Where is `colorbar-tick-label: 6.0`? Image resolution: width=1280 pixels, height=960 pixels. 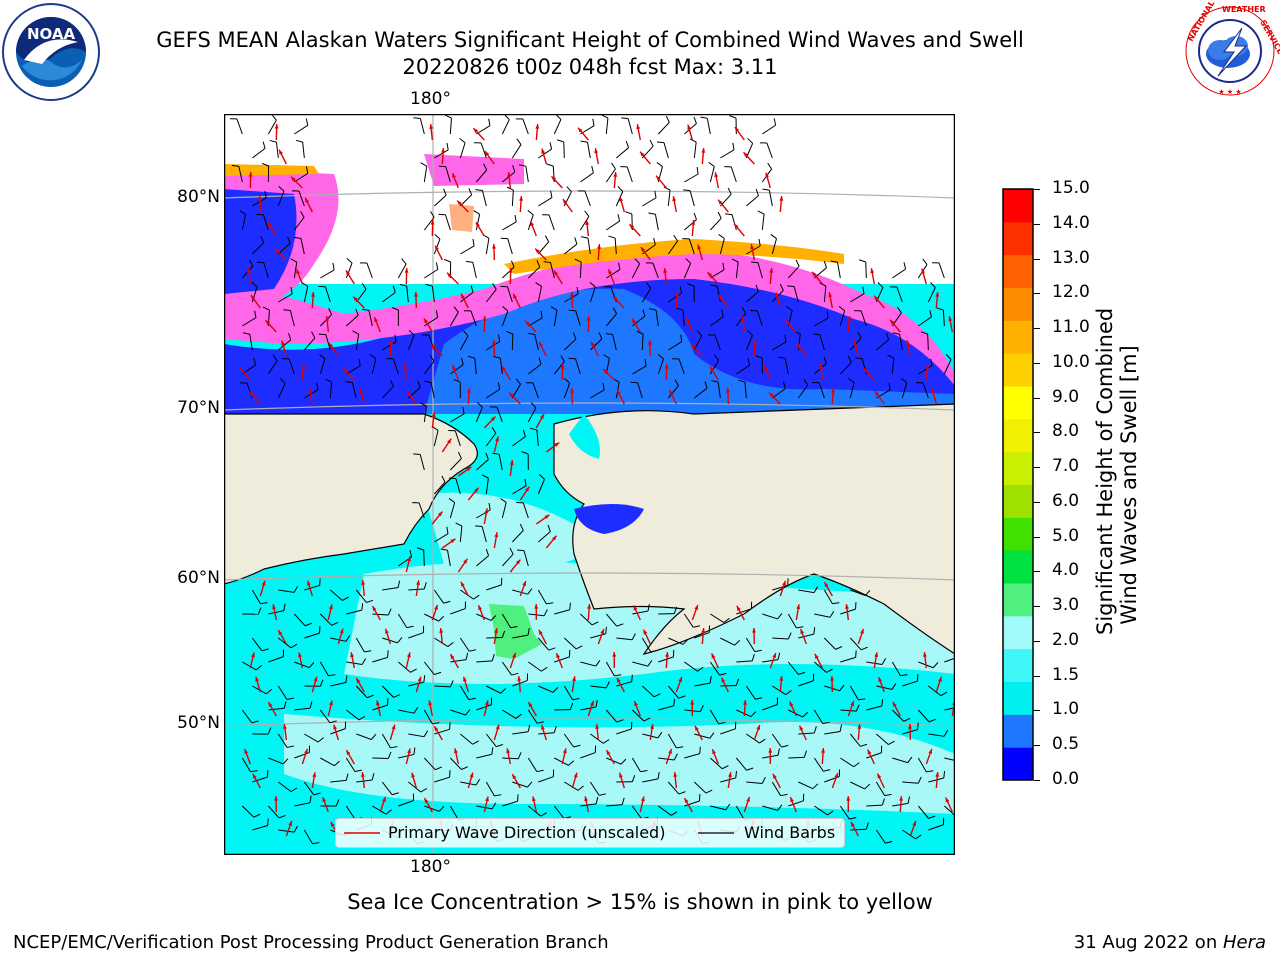 colorbar-tick-label: 6.0 is located at coordinates (1066, 500).